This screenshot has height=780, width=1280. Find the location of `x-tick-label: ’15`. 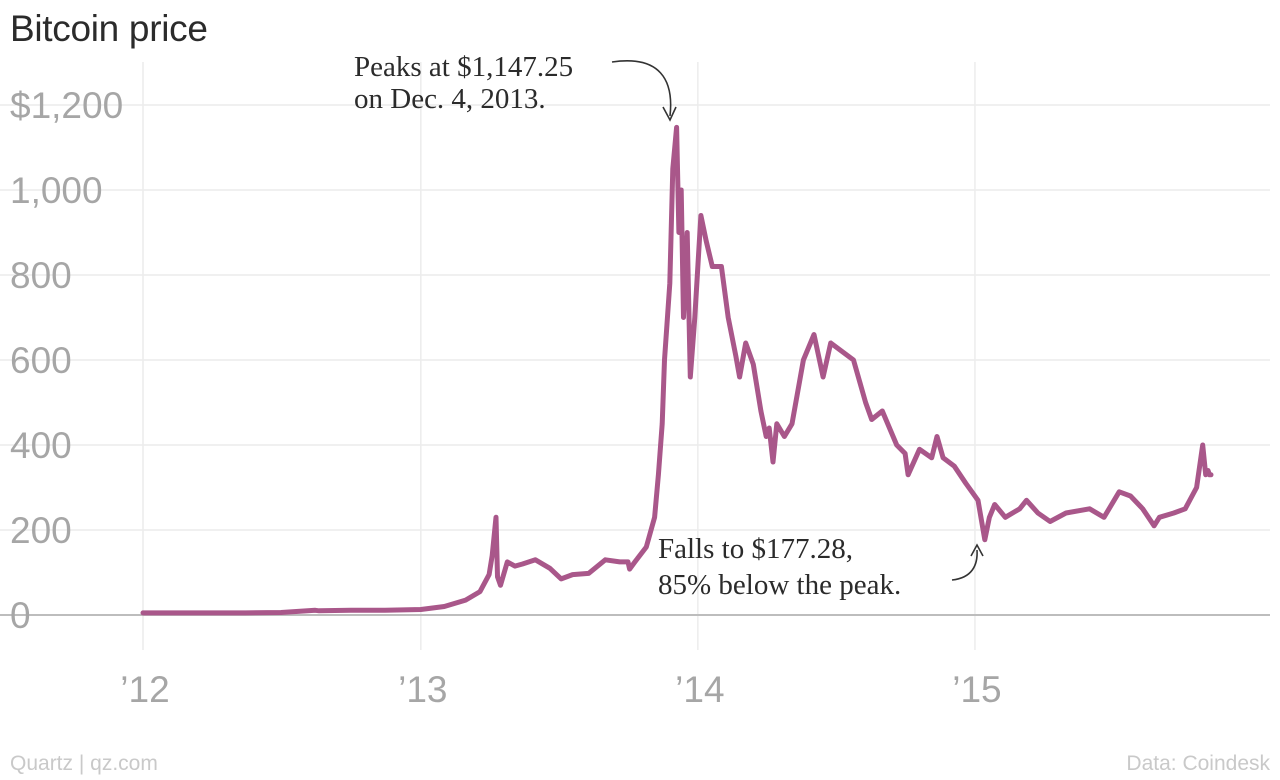

x-tick-label: ’15 is located at coordinates (976, 689).